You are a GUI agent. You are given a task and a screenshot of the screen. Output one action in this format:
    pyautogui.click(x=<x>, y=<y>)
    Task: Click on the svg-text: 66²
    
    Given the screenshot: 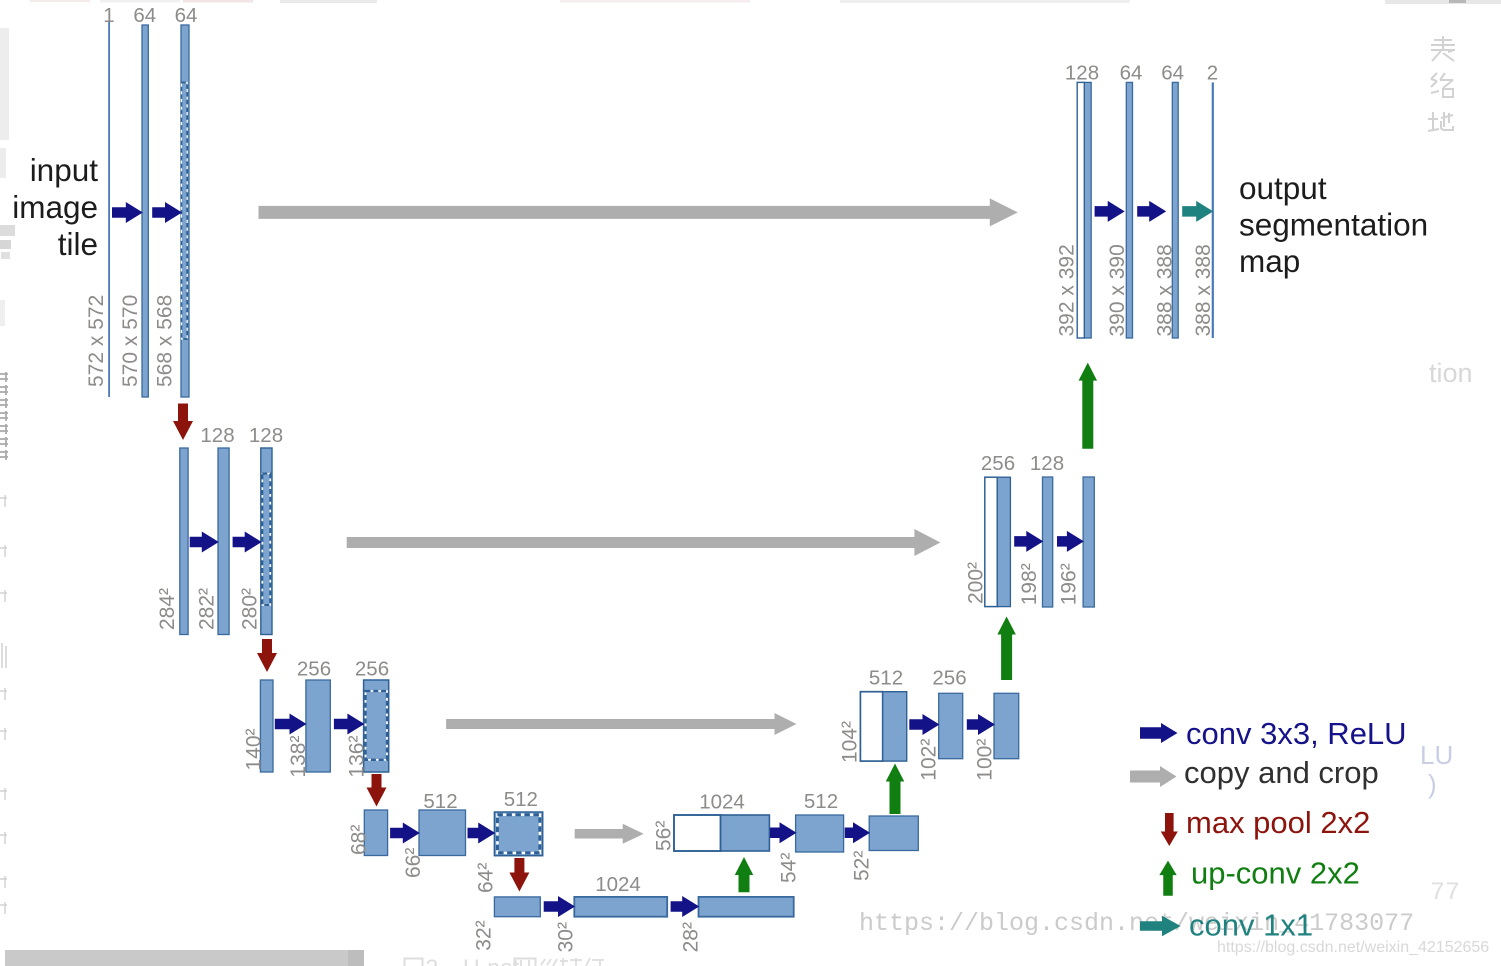 What is the action you would take?
    pyautogui.click(x=413, y=863)
    